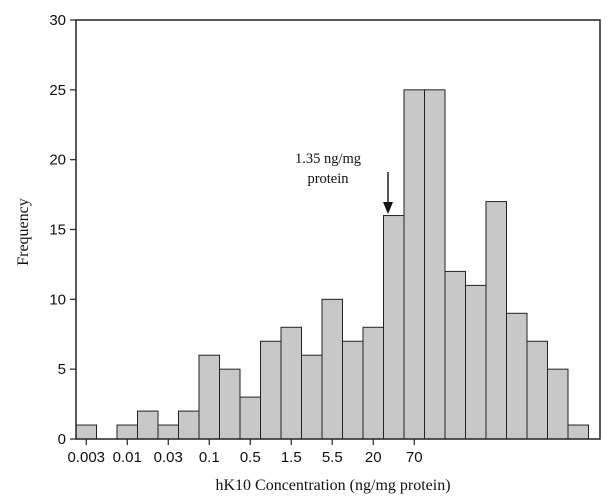 Image resolution: width=612 pixels, height=498 pixels. What do you see at coordinates (328, 159) in the screenshot?
I see `annotation-line-1: 1.35 ng/mg` at bounding box center [328, 159].